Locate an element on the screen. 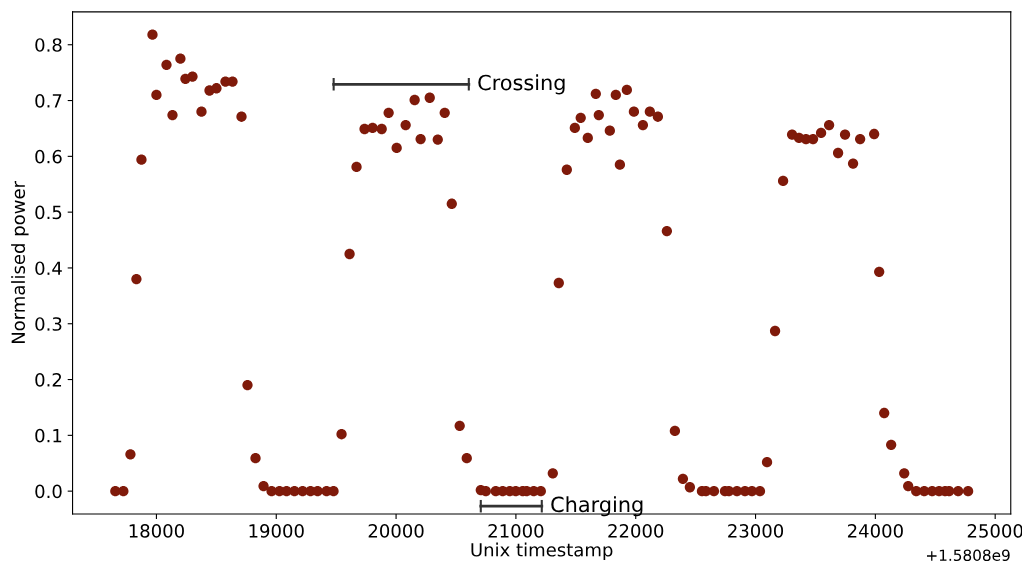 This screenshot has width=1022, height=563. y-axis-title: Normalised power is located at coordinates (20, 262).